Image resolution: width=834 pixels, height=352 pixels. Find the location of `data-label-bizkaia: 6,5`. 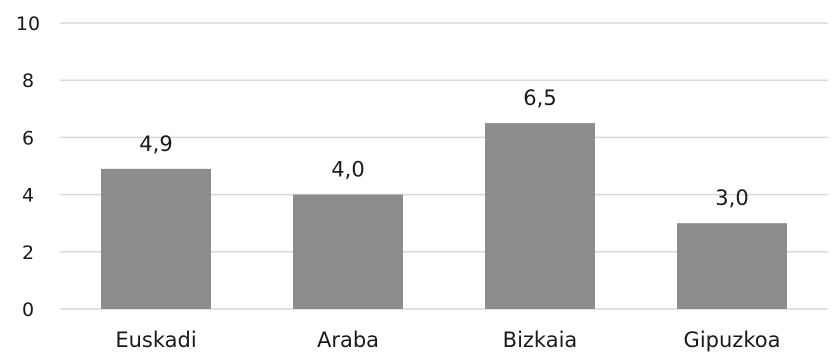

data-label-bizkaia: 6,5 is located at coordinates (539, 98).